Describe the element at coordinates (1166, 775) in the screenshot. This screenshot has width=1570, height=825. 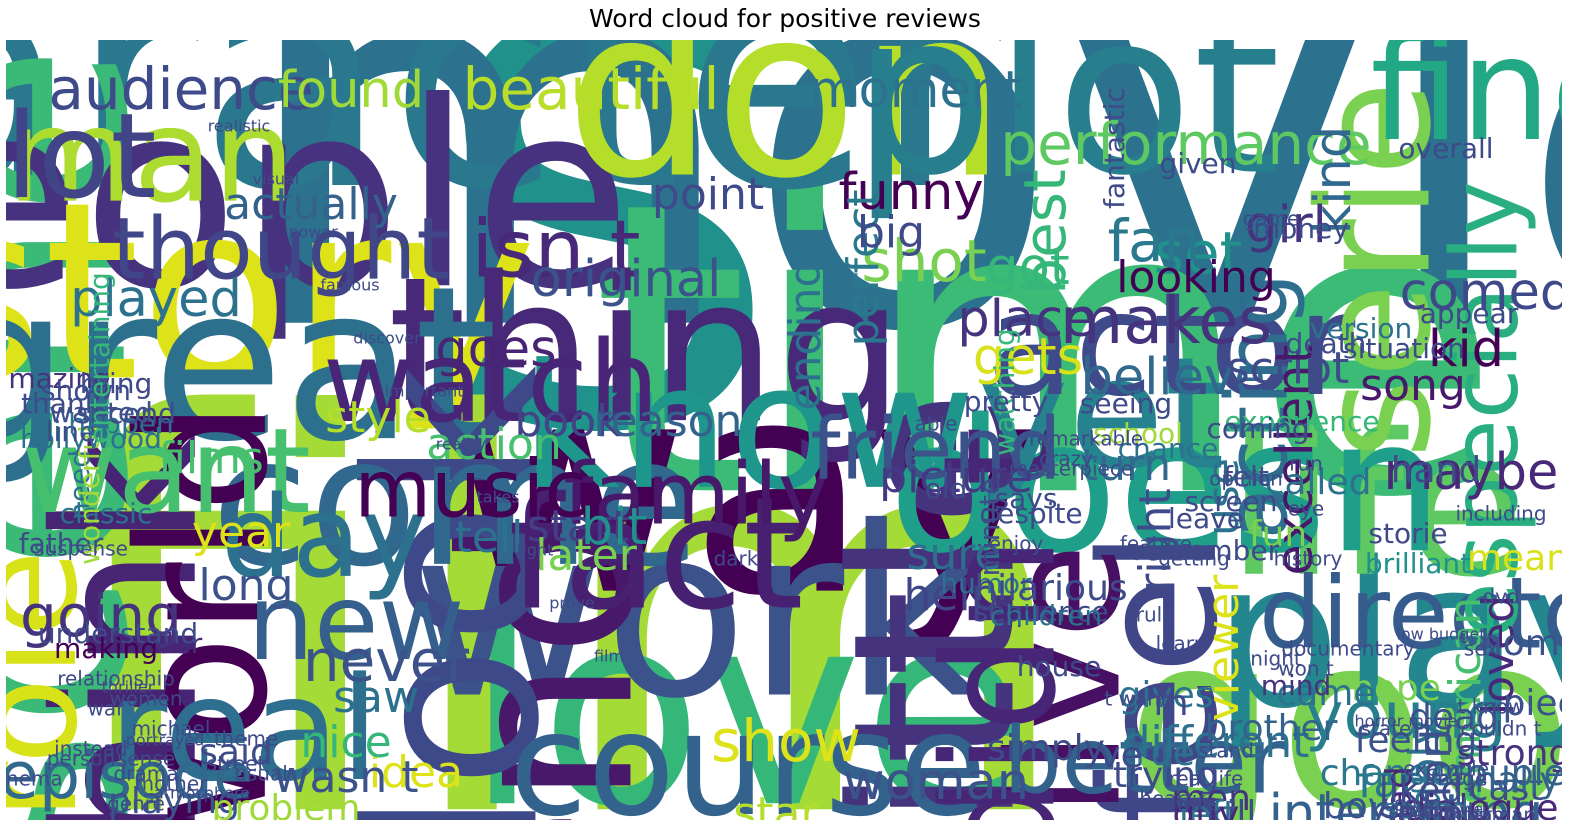
I see `word-trying: trying` at that location.